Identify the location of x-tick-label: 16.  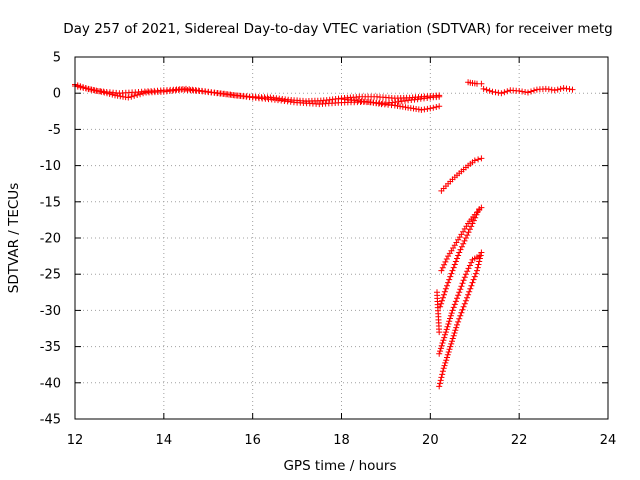
(252, 440).